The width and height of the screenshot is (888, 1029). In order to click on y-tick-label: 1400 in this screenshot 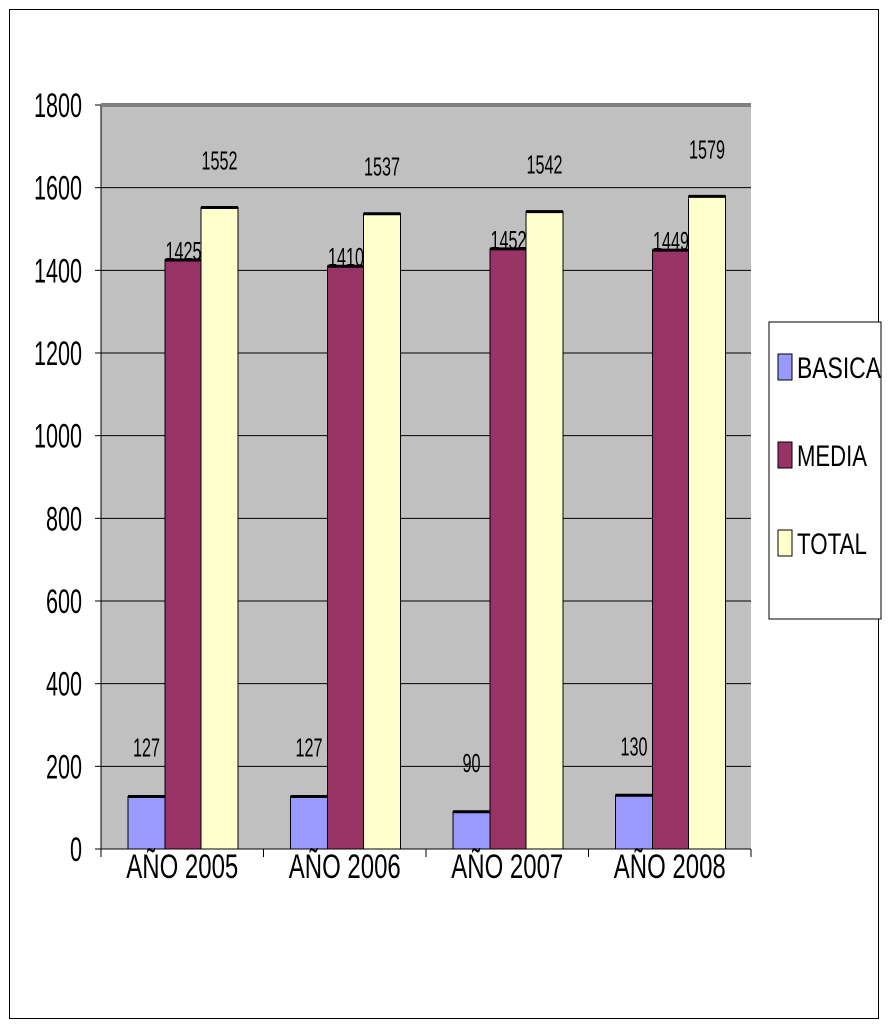, I will do `click(58, 271)`.